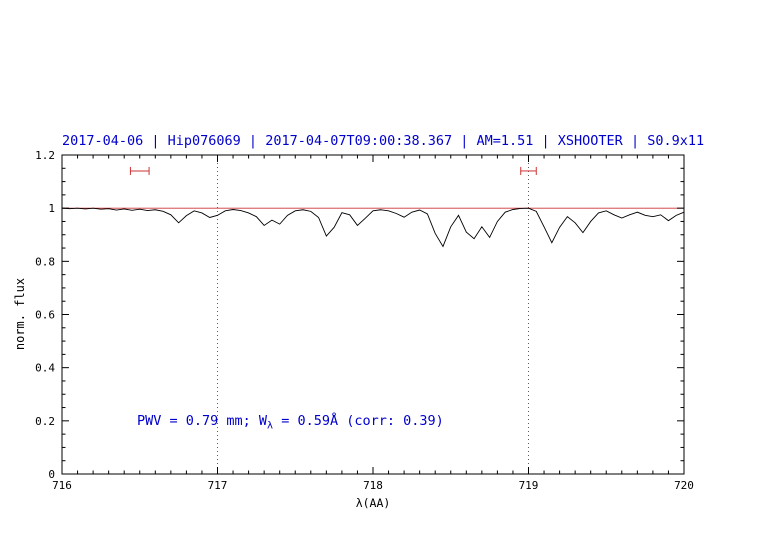 The height and width of the screenshot is (542, 782). What do you see at coordinates (51, 474) in the screenshot?
I see `y-tick-label: 0` at bounding box center [51, 474].